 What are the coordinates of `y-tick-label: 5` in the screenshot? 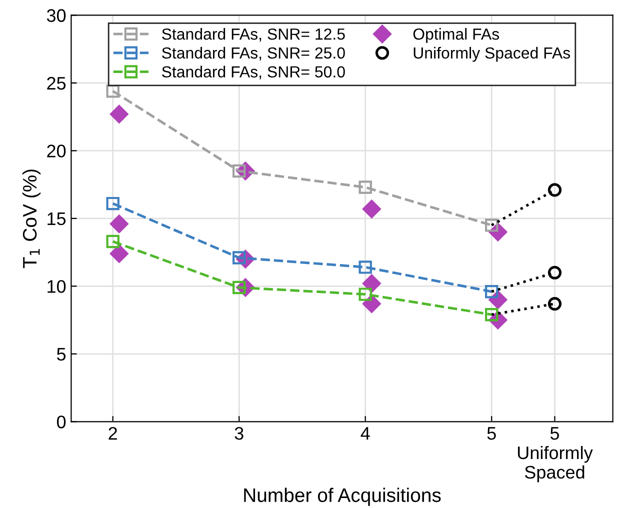 It's located at (61, 354).